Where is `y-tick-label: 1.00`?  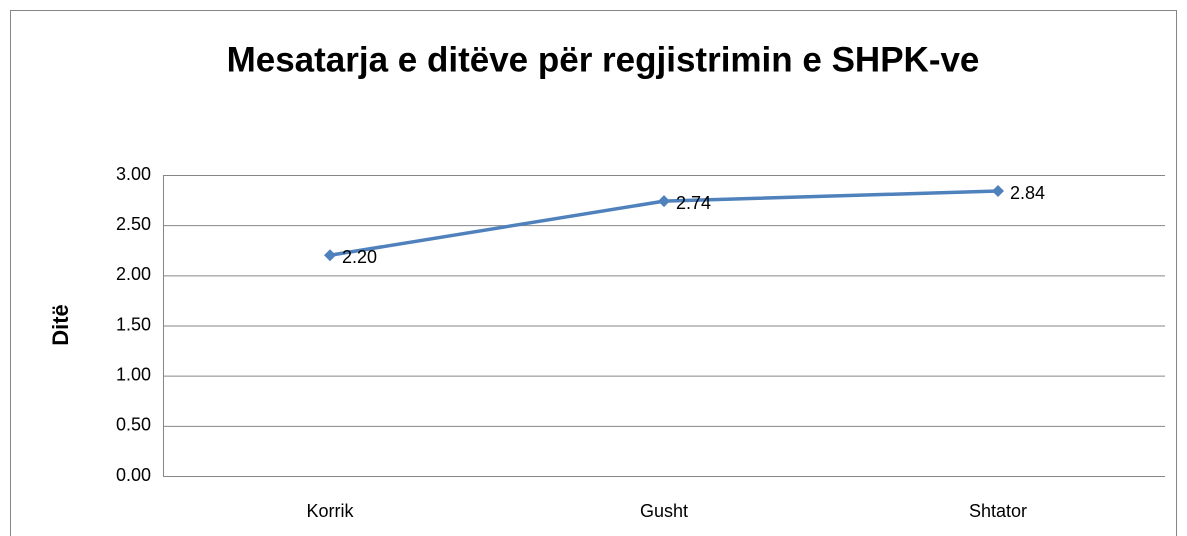 y-tick-label: 1.00 is located at coordinates (133, 374).